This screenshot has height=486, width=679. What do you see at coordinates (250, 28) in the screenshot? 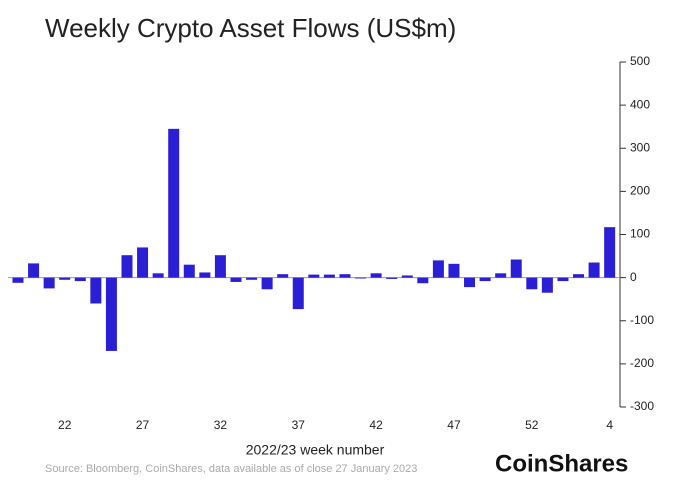
I see `chart-title: Weekly Crypto Asset Flows (US$m)` at bounding box center [250, 28].